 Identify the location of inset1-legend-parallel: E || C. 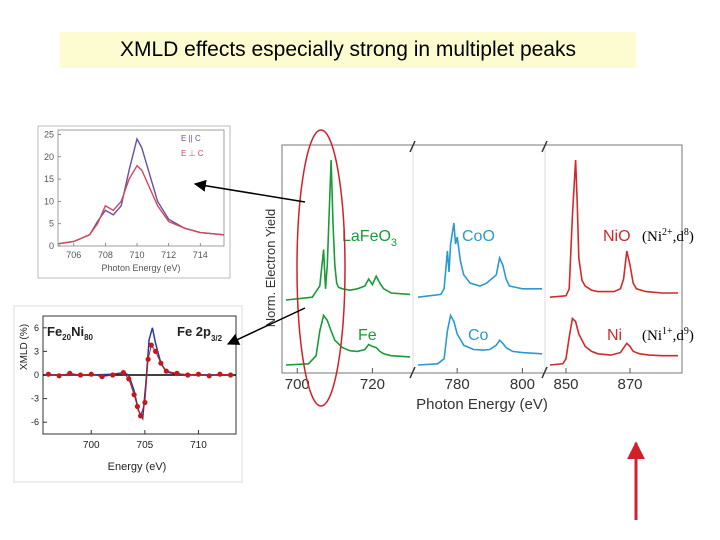
(191, 138).